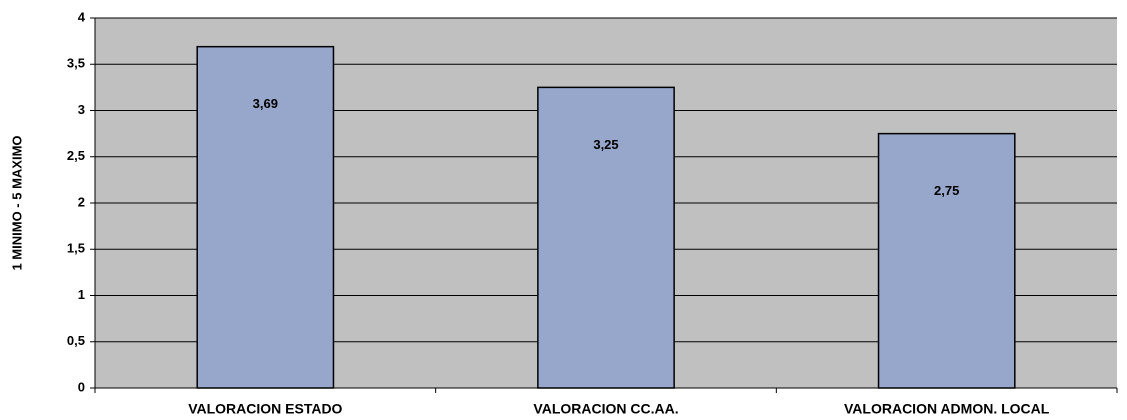 This screenshot has height=420, width=1127. Describe the element at coordinates (947, 409) in the screenshot. I see `x-tick-label: VALORACION ADMON. LOCAL` at that location.